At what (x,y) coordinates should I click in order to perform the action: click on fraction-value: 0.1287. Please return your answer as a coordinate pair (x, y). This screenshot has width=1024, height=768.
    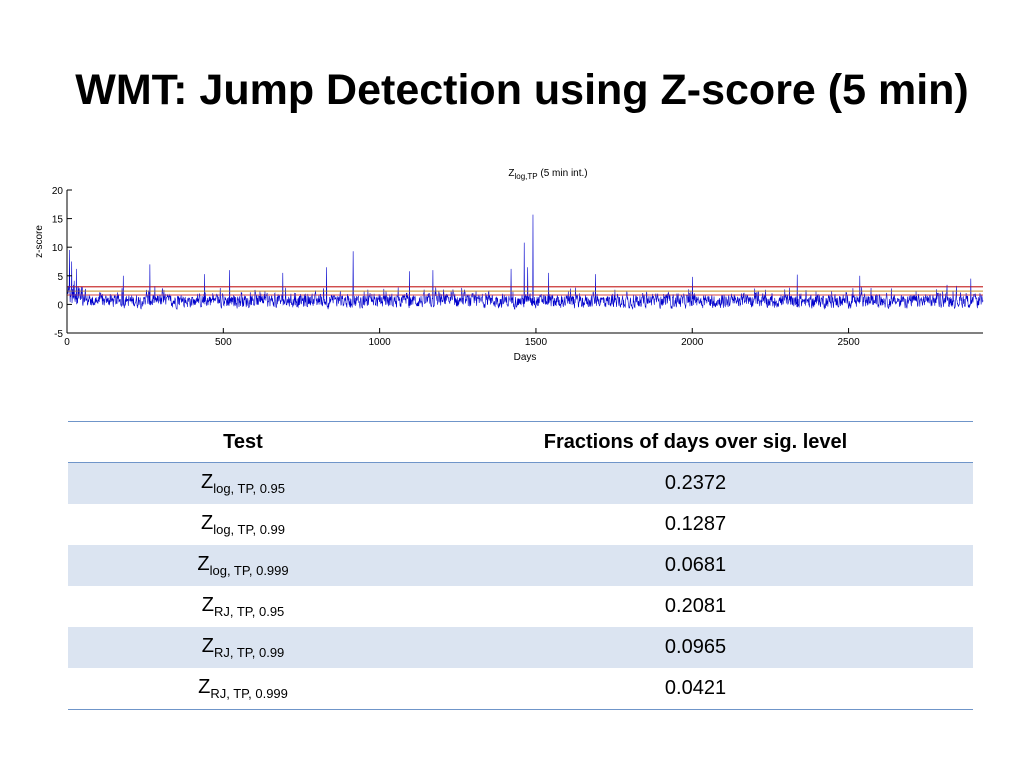
    Looking at the image, I should click on (695, 524).